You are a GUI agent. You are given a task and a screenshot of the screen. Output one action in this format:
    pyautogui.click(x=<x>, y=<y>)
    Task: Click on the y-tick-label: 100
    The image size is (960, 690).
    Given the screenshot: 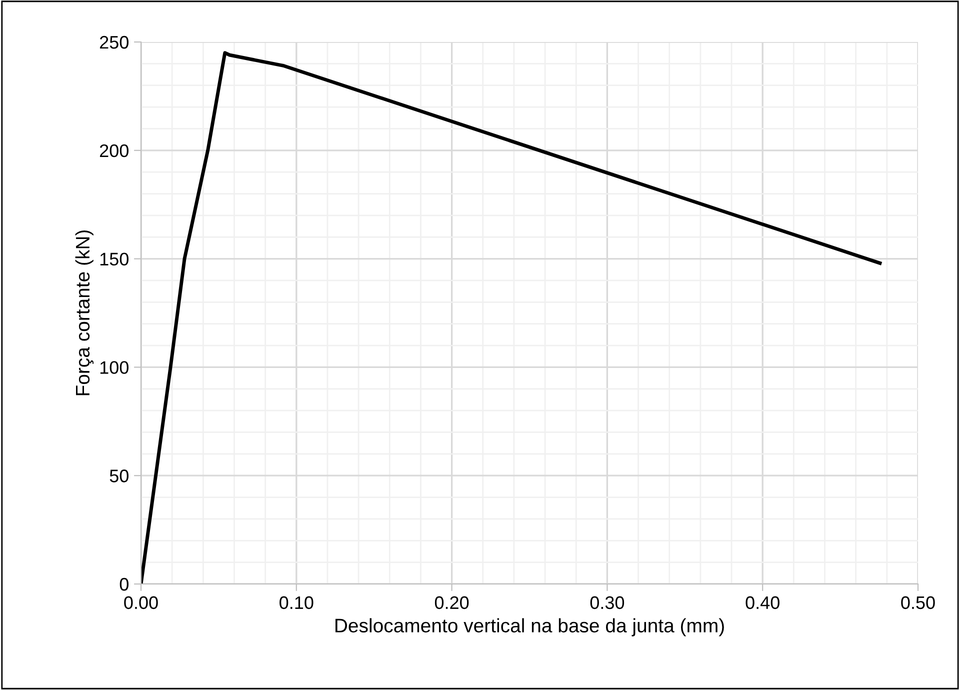 What is the action you would take?
    pyautogui.click(x=114, y=367)
    